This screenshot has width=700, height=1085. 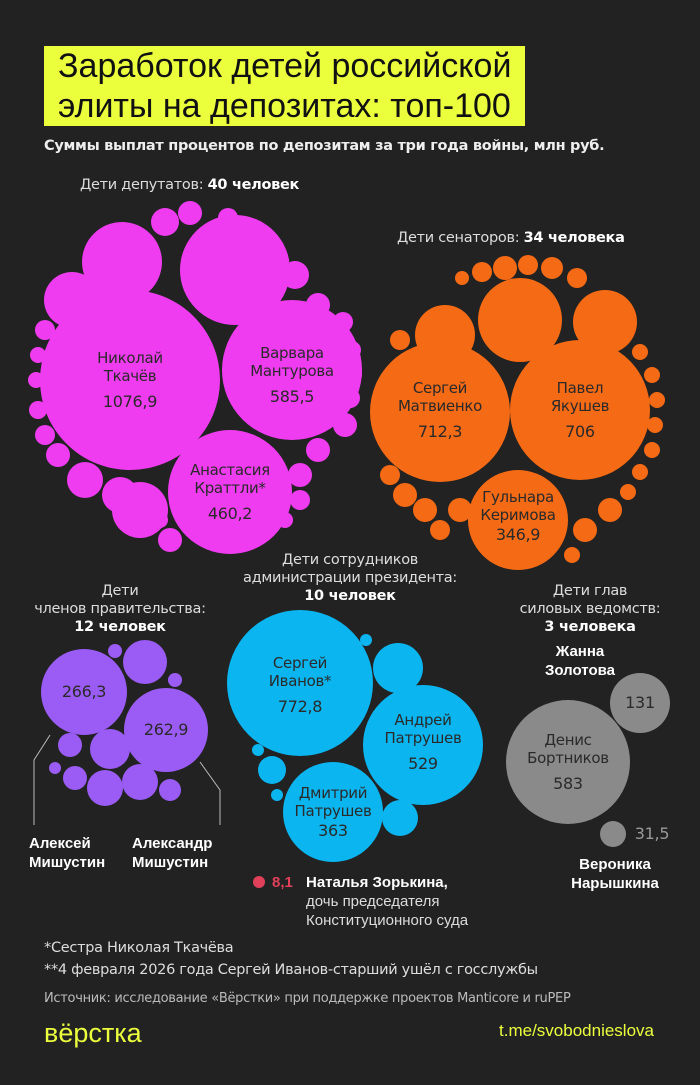 I want to click on bubble-label-zolotova: 131, so click(x=640, y=702).